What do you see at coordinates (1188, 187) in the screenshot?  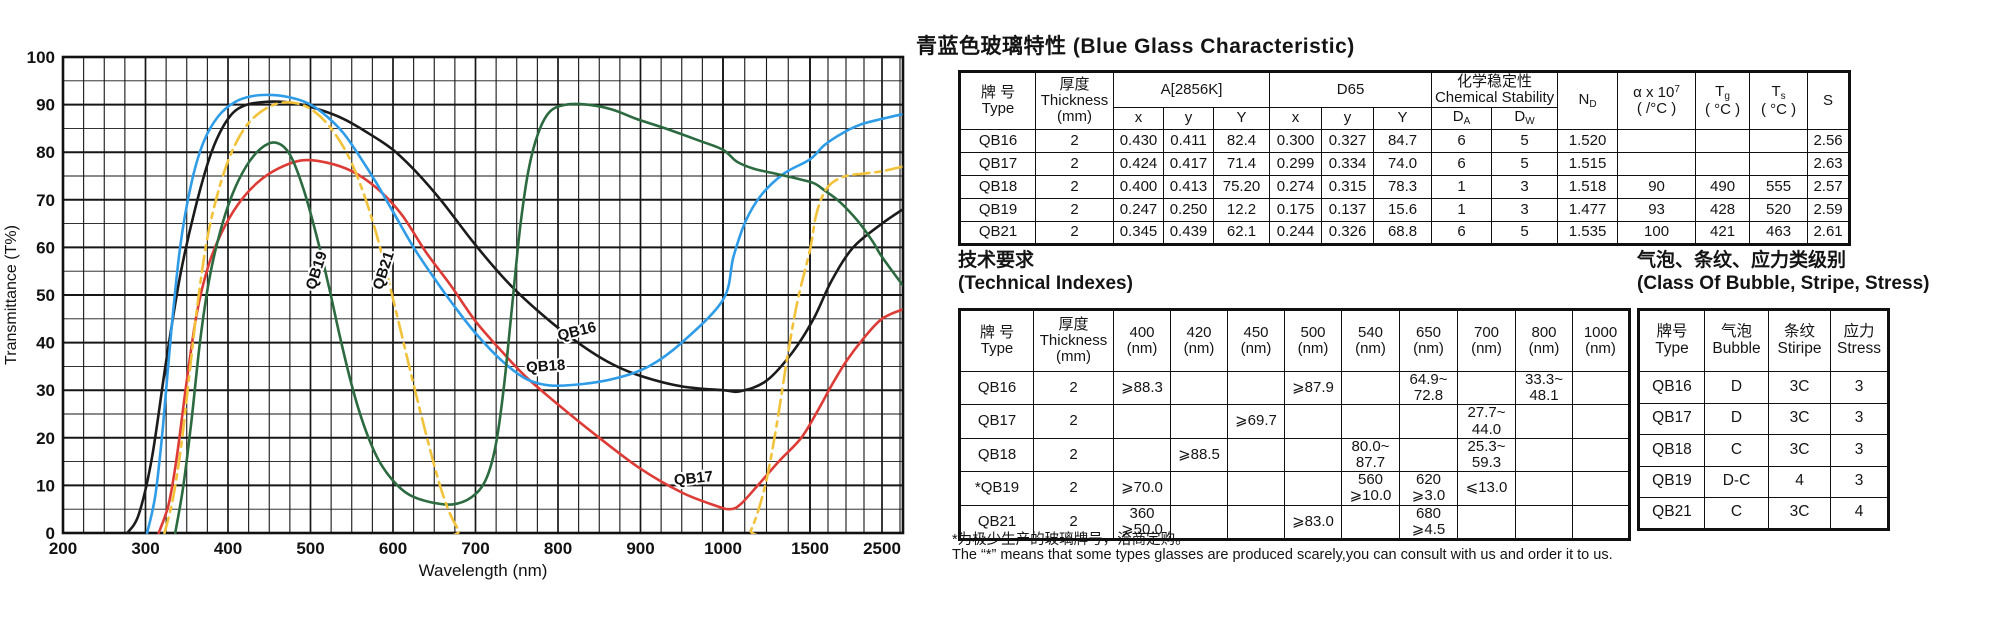 I see `table-cell: 0.413` at bounding box center [1188, 187].